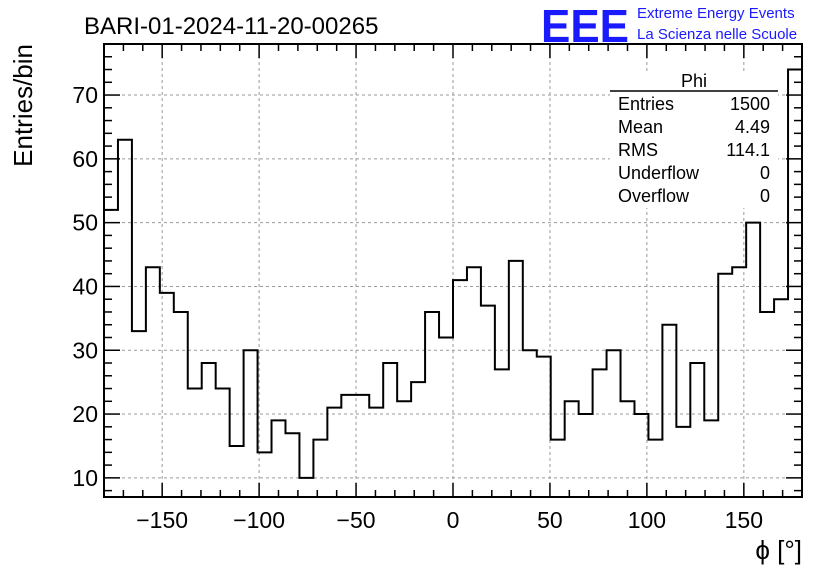 The image size is (836, 572). Describe the element at coordinates (647, 520) in the screenshot. I see `x-tick-label: 100` at that location.